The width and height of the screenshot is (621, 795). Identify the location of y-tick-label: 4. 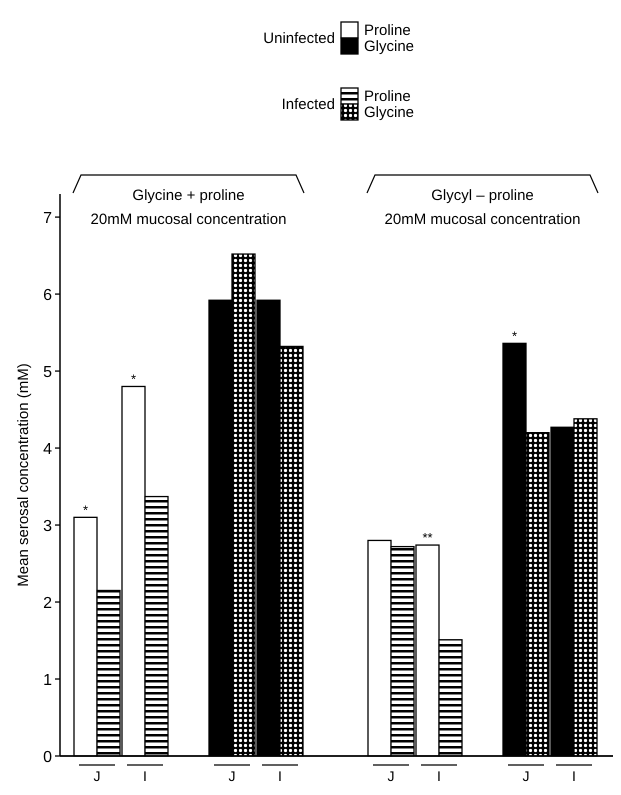
(47, 449).